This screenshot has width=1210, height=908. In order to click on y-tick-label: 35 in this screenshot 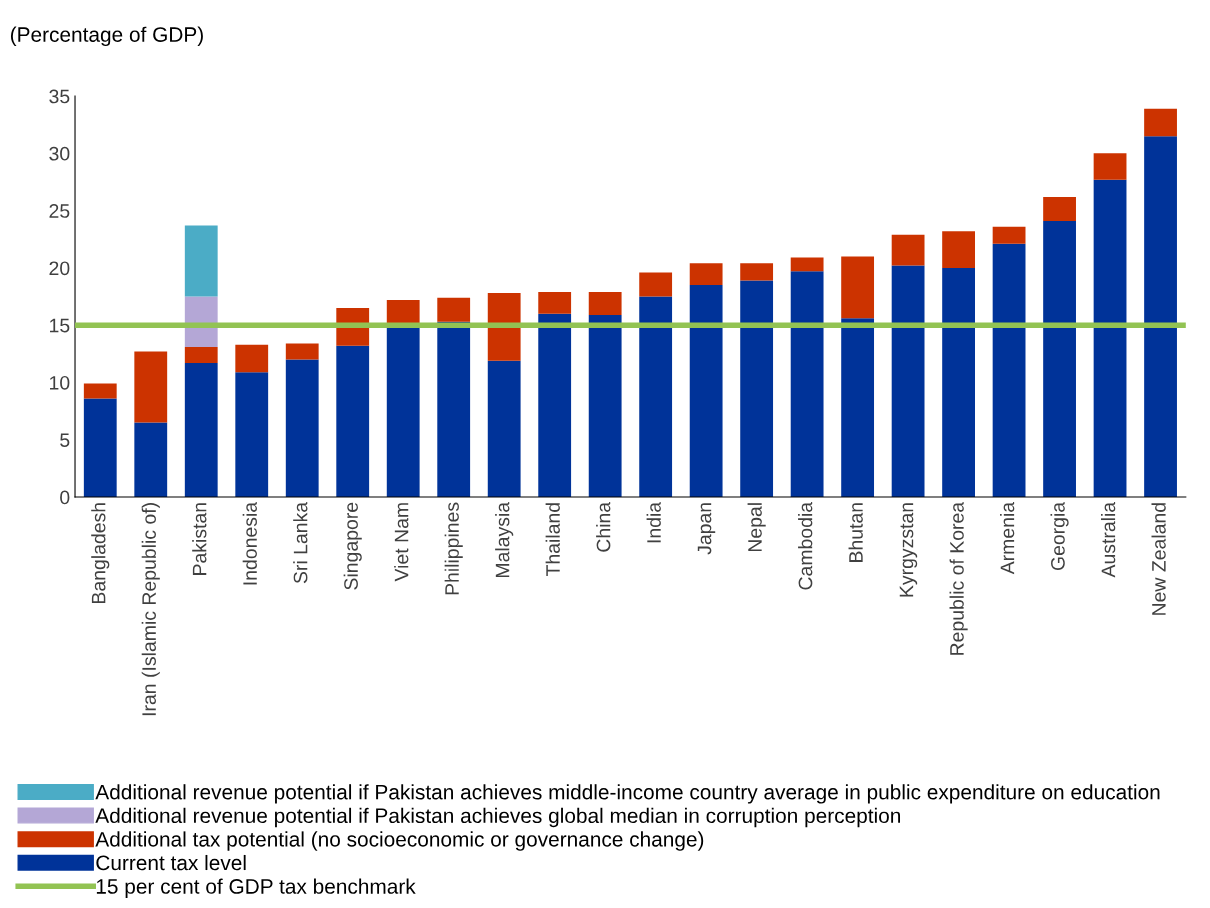, I will do `click(59, 96)`.